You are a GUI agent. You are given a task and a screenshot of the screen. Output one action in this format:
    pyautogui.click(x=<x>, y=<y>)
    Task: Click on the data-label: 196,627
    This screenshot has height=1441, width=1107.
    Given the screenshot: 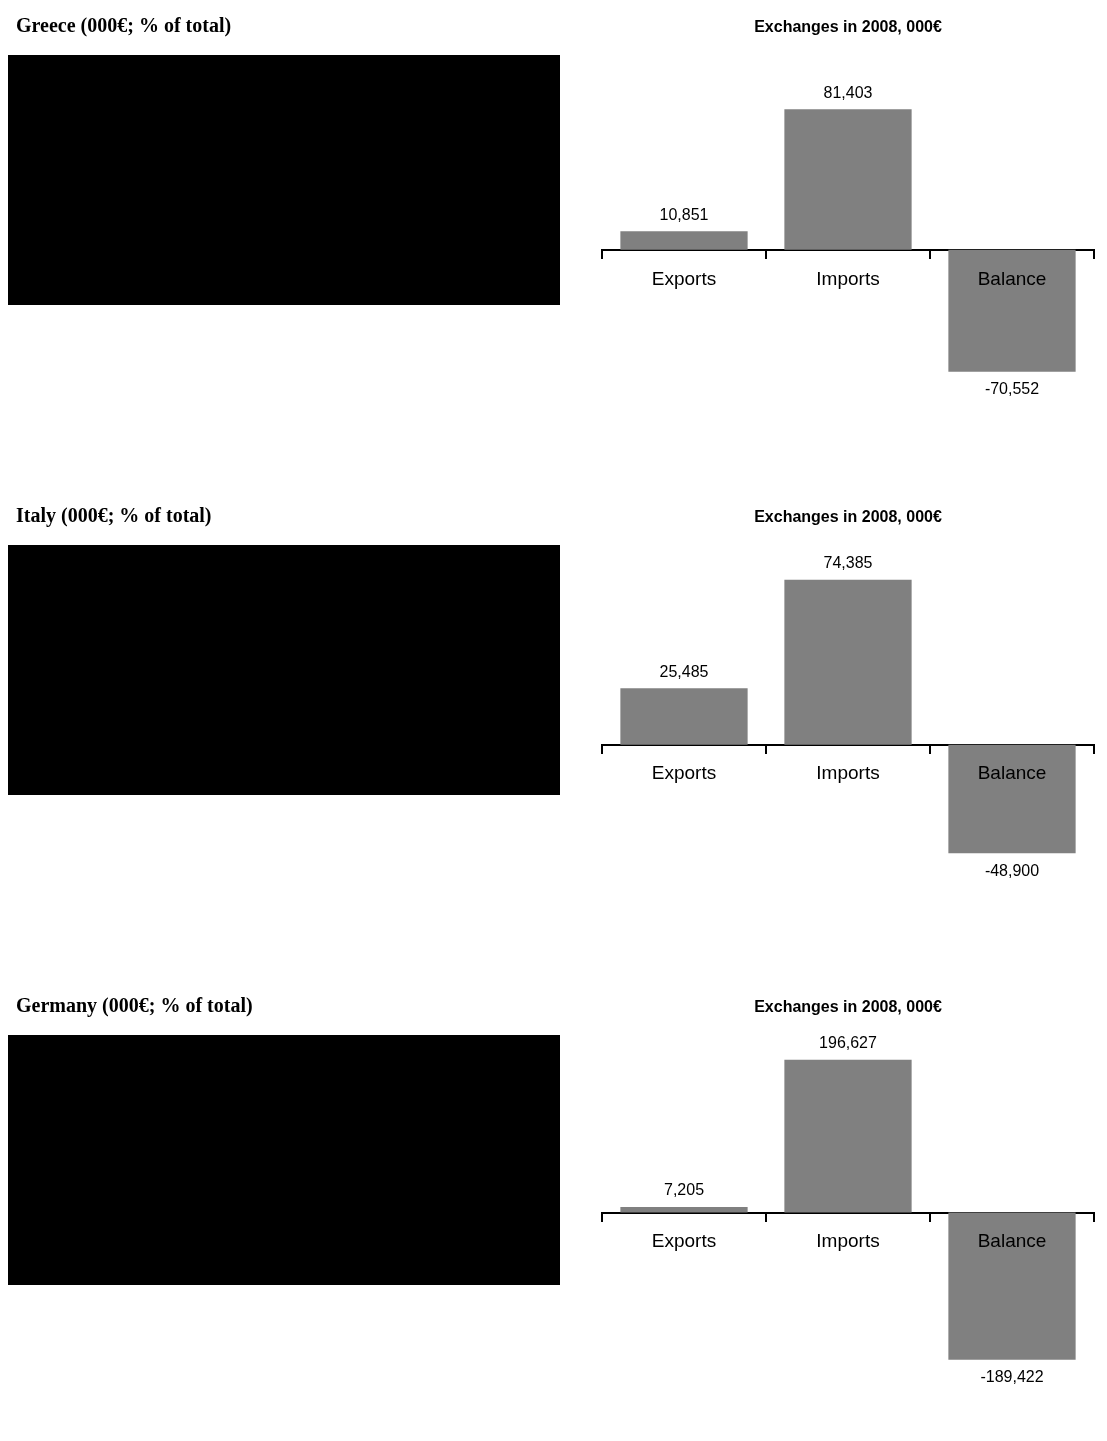 What is the action you would take?
    pyautogui.click(x=848, y=1043)
    